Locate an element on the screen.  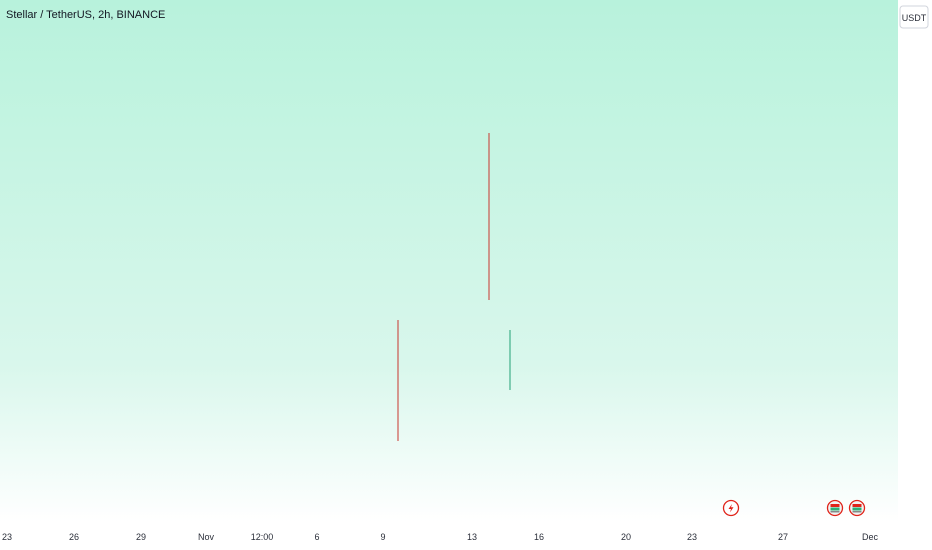
currency-button-label: USDT is located at coordinates (914, 18).